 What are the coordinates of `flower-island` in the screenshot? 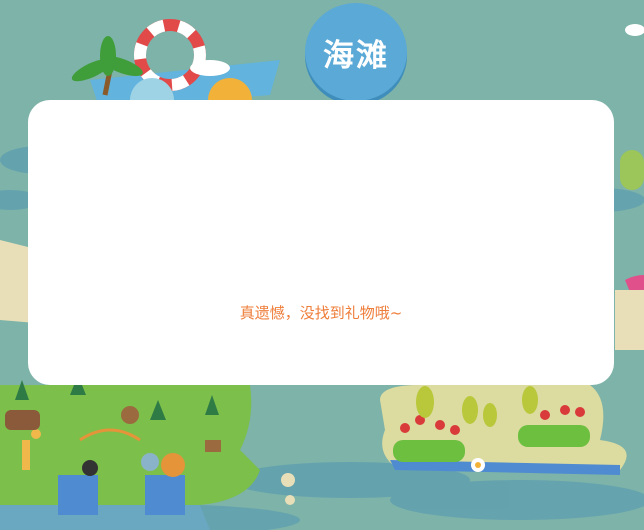 It's located at (503, 430).